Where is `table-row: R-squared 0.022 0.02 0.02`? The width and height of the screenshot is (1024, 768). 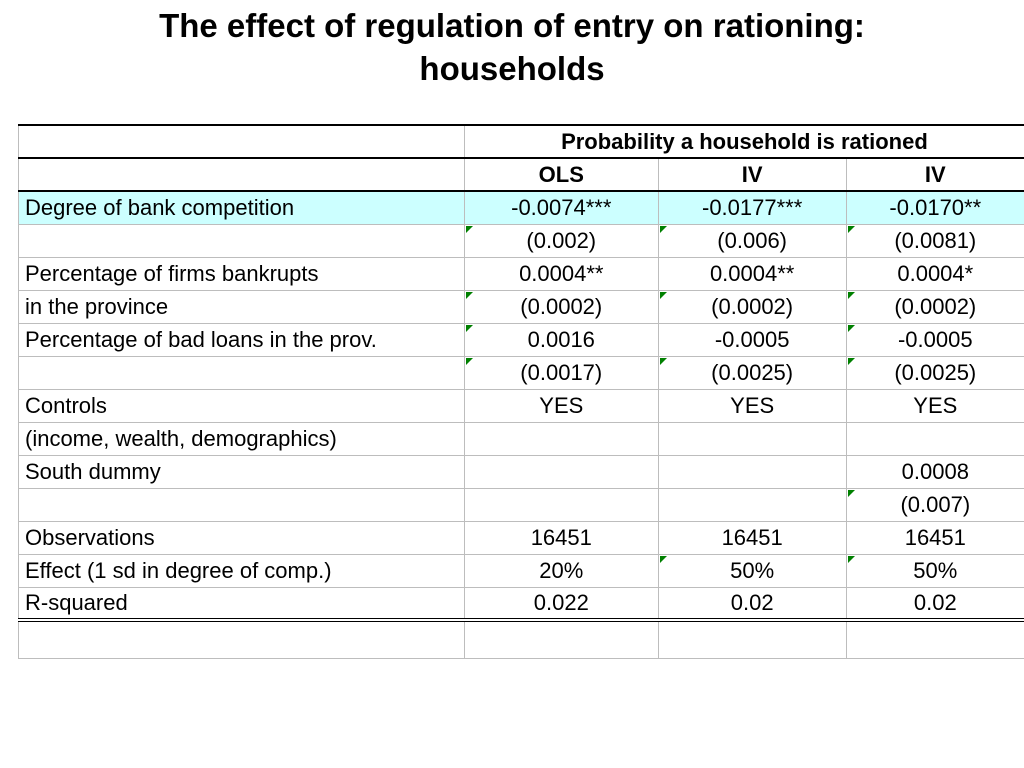 table-row: R-squared 0.022 0.02 0.02 is located at coordinates (521, 604).